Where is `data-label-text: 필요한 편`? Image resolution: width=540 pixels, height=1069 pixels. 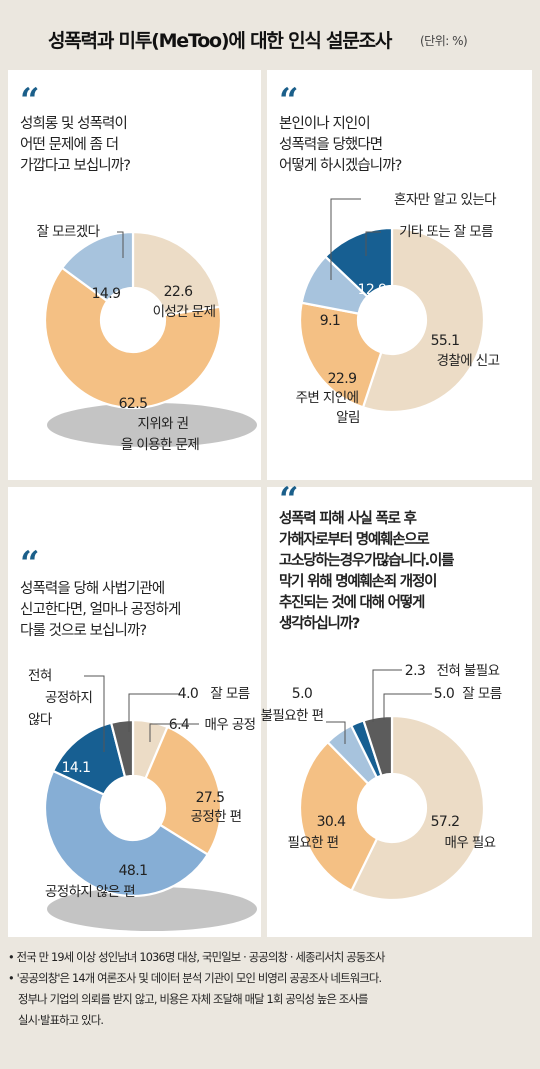 data-label-text: 필요한 편 is located at coordinates (313, 843).